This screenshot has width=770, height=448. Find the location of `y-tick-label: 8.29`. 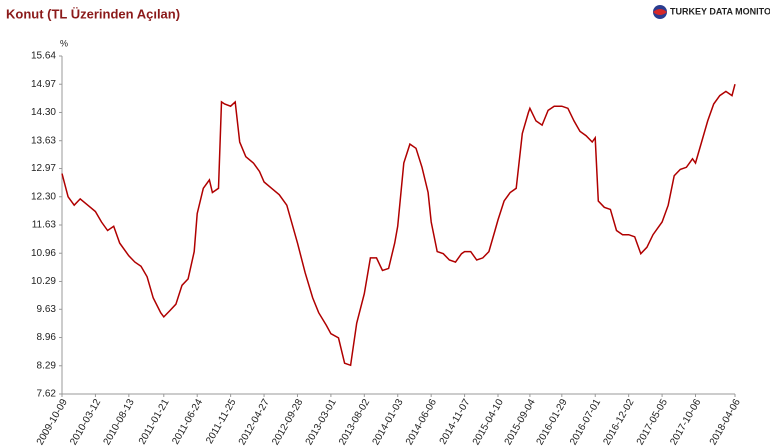

y-tick-label: 8.29 is located at coordinates (47, 365).